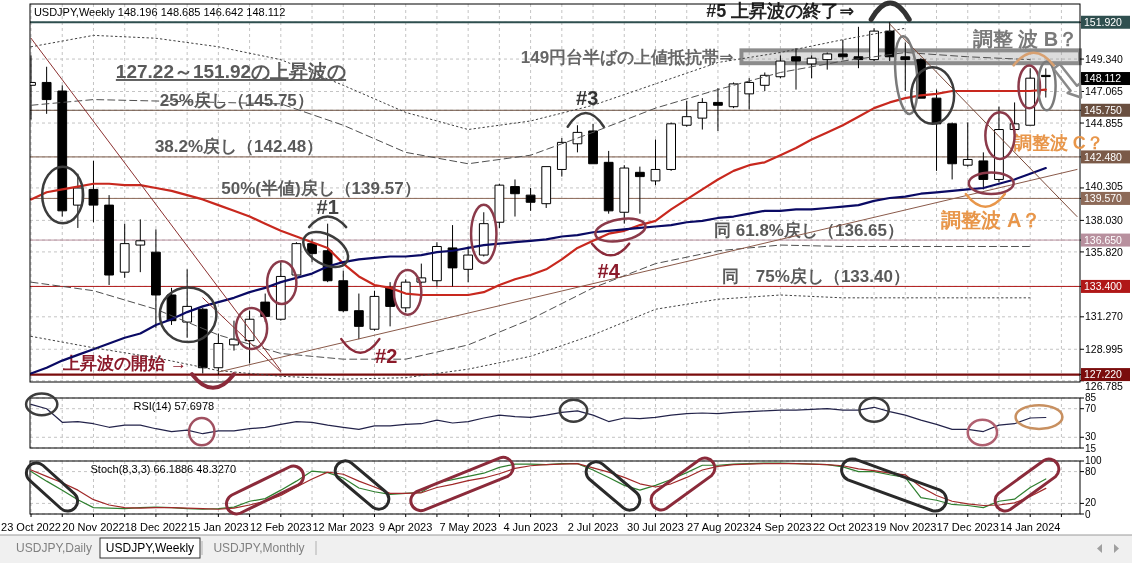 The height and width of the screenshot is (563, 1132). I want to click on y-tick-label: 145.750, so click(1103, 110).